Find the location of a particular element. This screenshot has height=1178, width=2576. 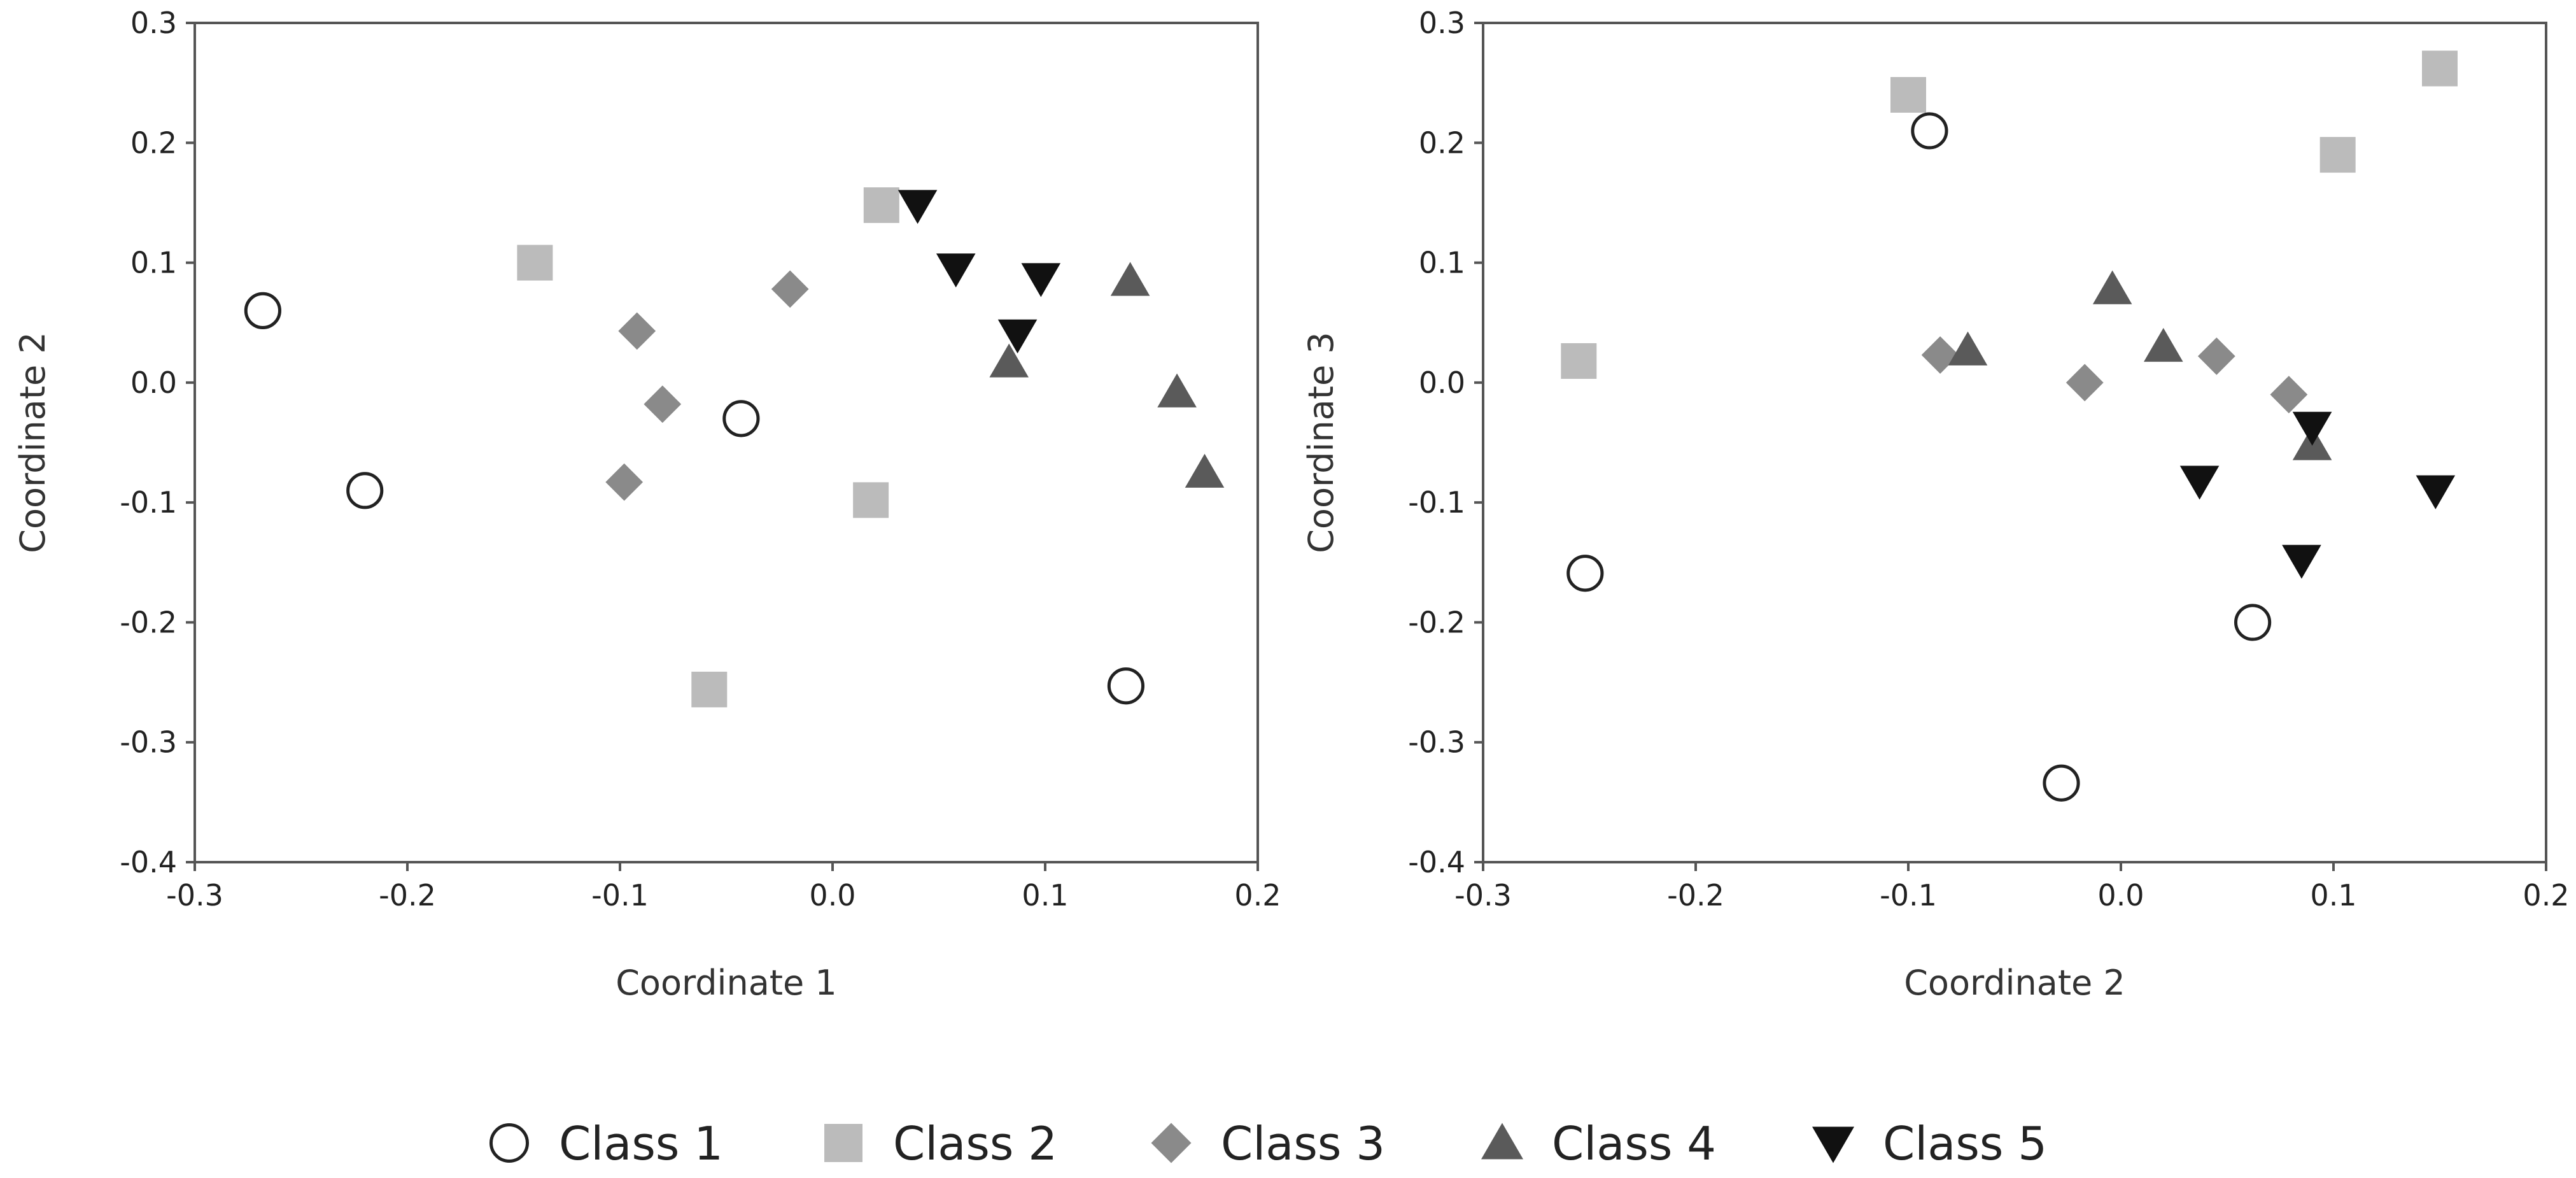

x-axis-title: Coordinate 2 is located at coordinates (2015, 983).